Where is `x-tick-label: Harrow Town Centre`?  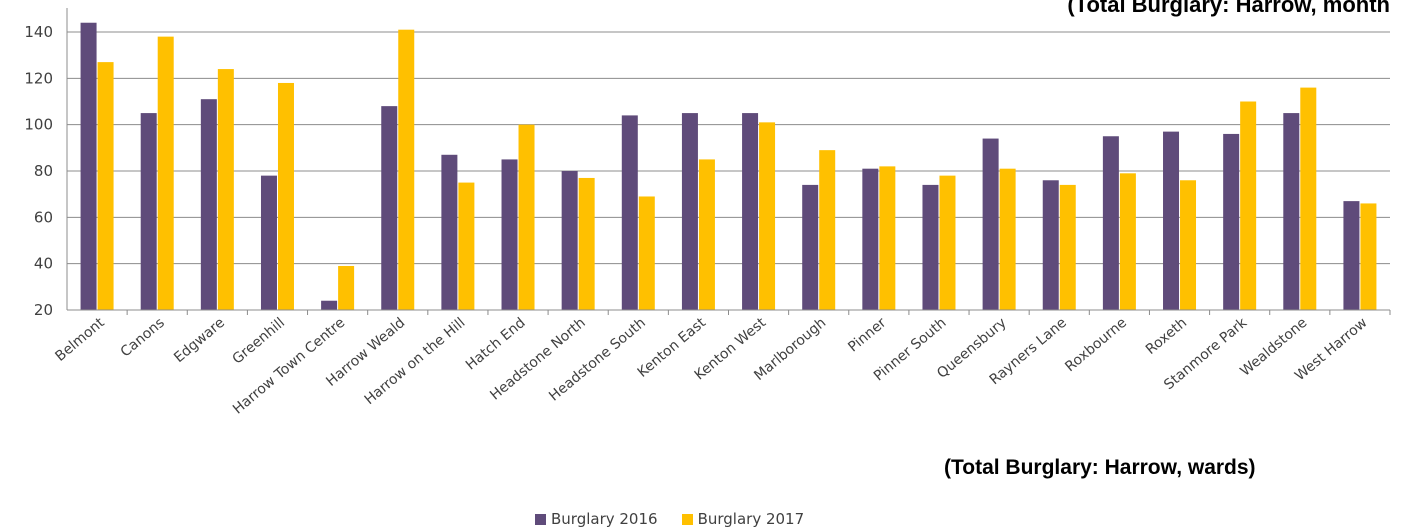
x-tick-label: Harrow Town Centre is located at coordinates (289, 366).